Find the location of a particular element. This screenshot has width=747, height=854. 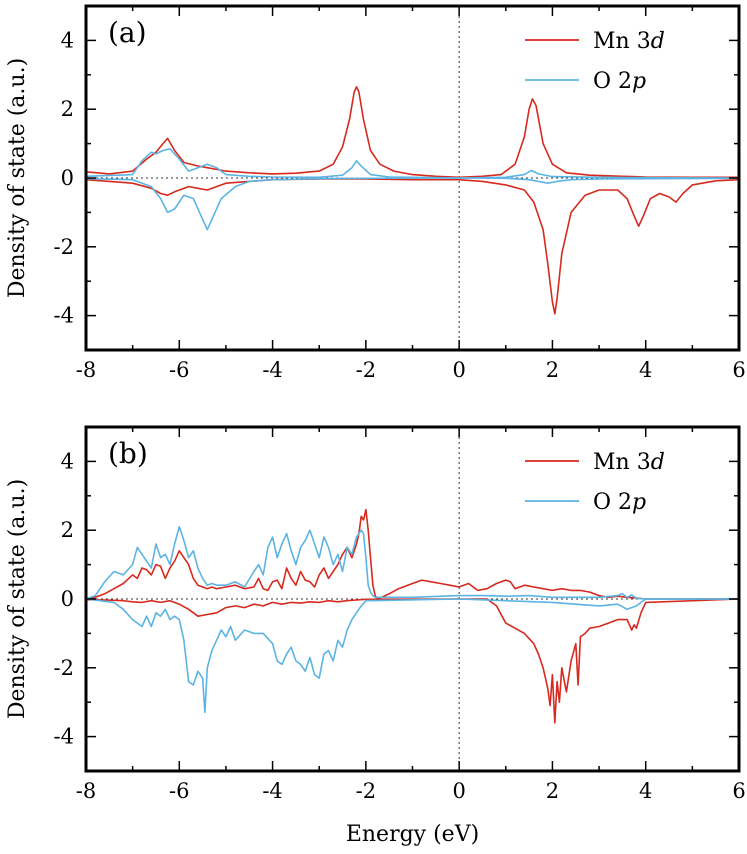

panel-label: (a) is located at coordinates (127, 32).